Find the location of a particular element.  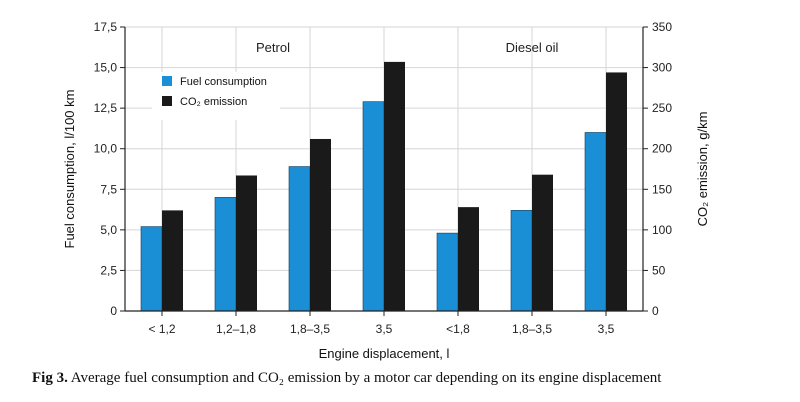

right-tick-label: 350 is located at coordinates (662, 27).